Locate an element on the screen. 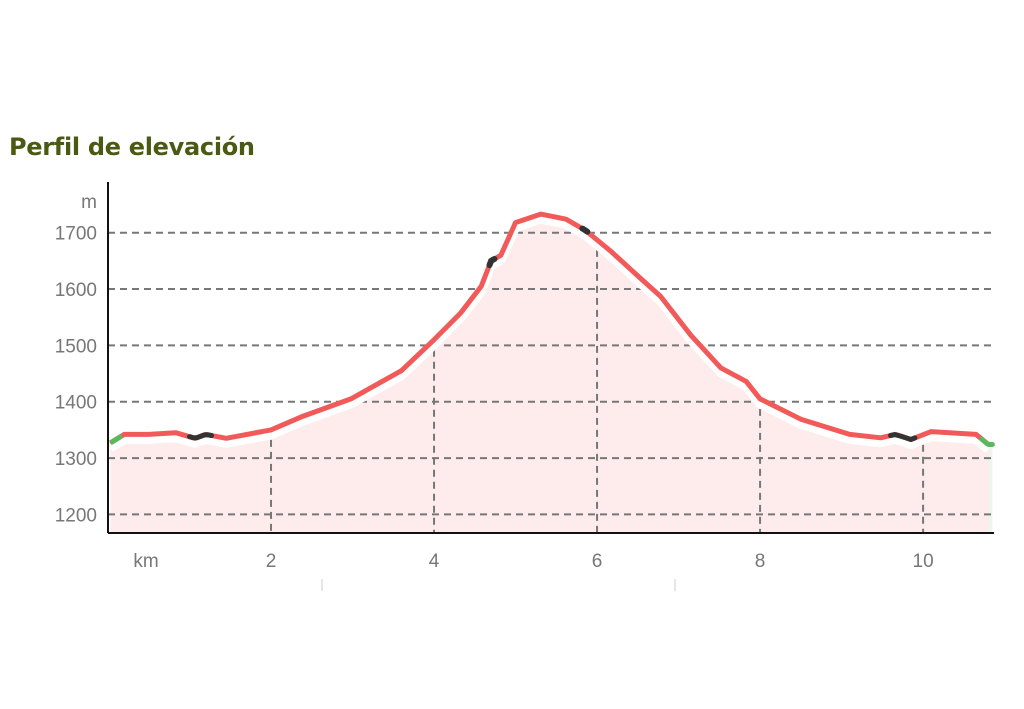  x-tick-label: 4 is located at coordinates (434, 561).